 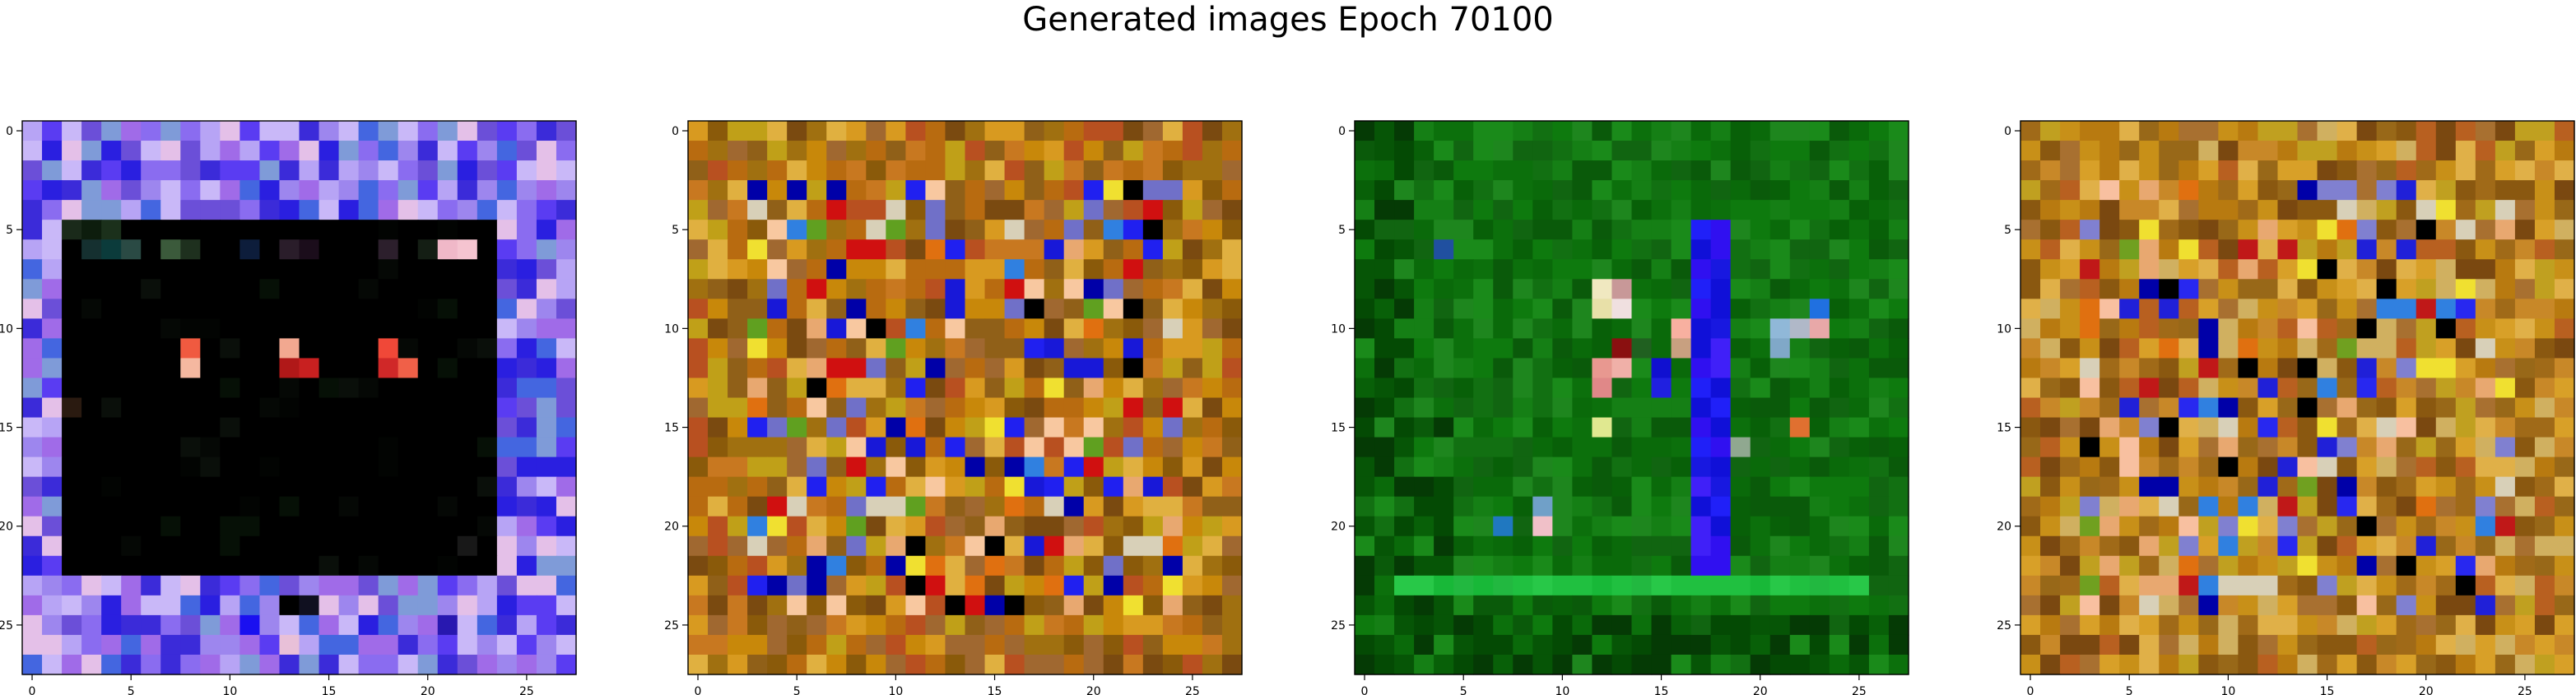 I want to click on figure-title: Generated images Epoch 70100, so click(x=1288, y=20).